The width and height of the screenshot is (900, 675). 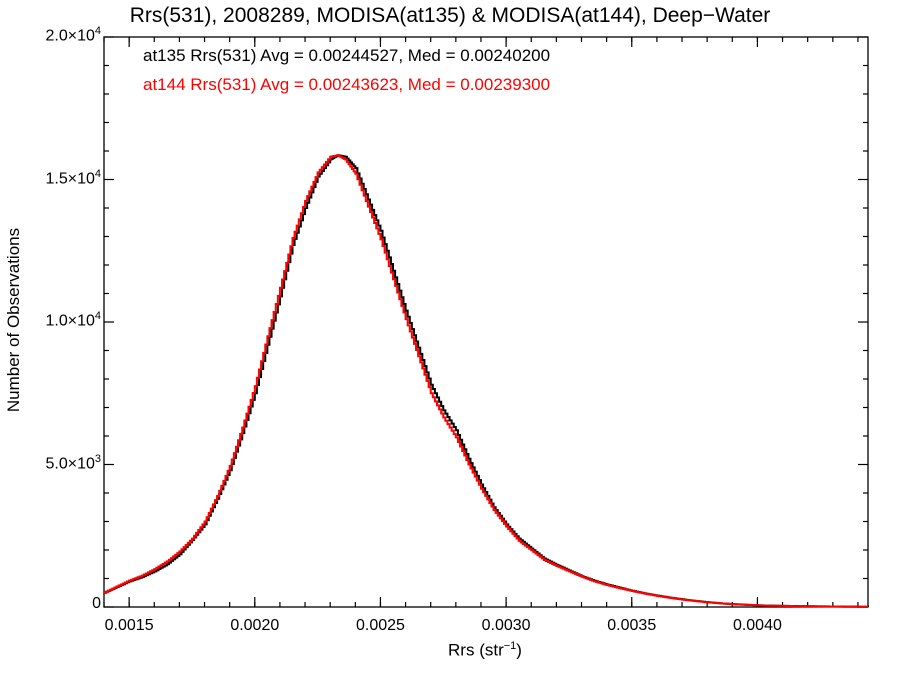 I want to click on y-axis-label: Number of Observations, so click(x=13, y=320).